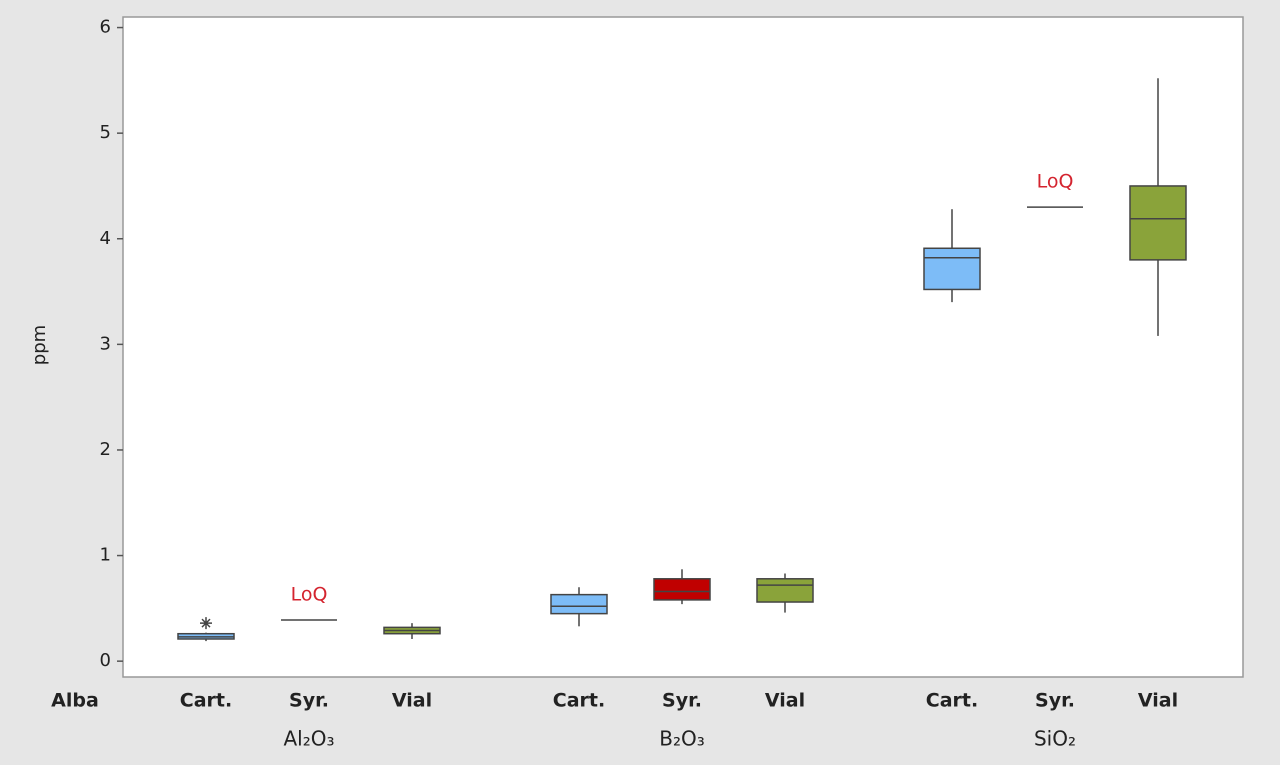 The image size is (1280, 765). What do you see at coordinates (206, 623) in the screenshot?
I see `outlier` at bounding box center [206, 623].